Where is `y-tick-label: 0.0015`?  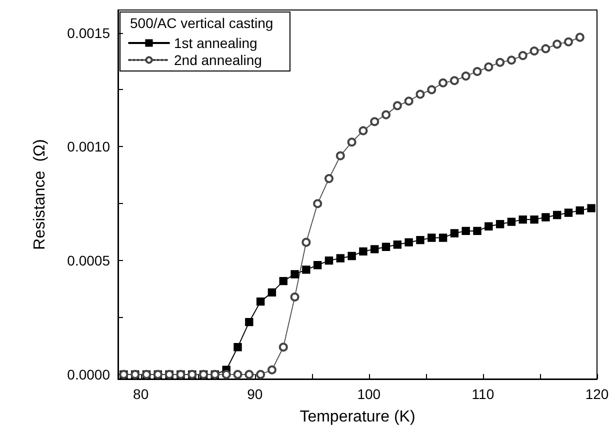
y-tick-label: 0.0015 is located at coordinates (88, 32).